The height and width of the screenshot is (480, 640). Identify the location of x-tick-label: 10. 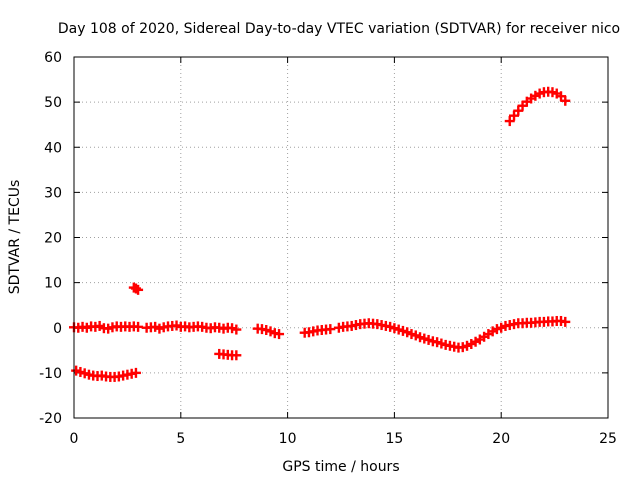
(288, 439).